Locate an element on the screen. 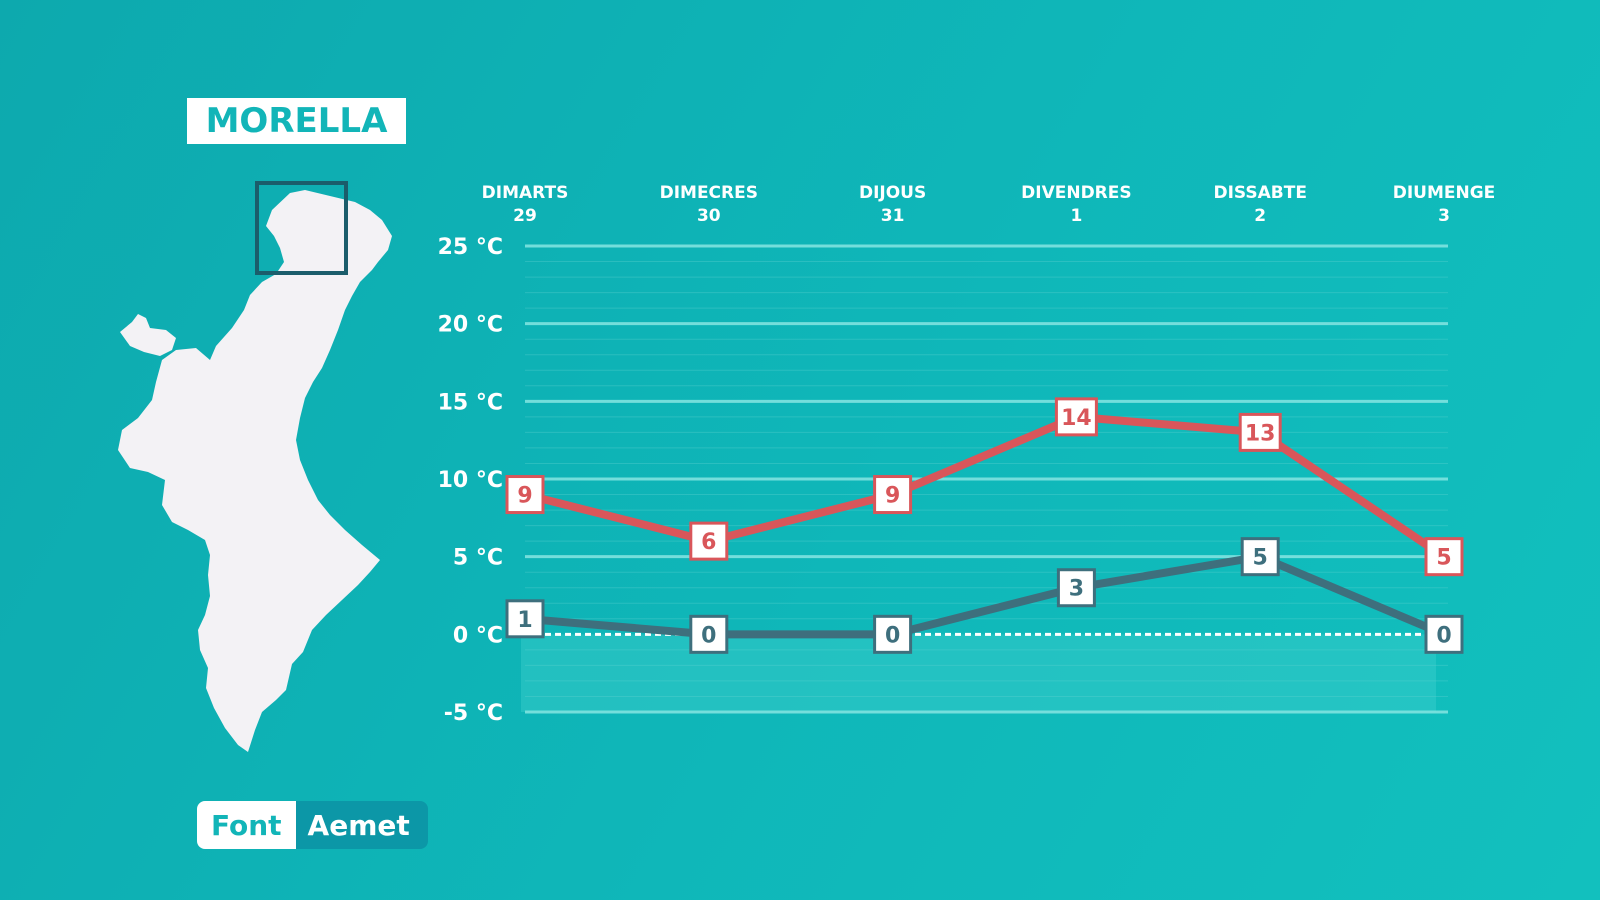  data-label-min: 5 is located at coordinates (1260, 557).